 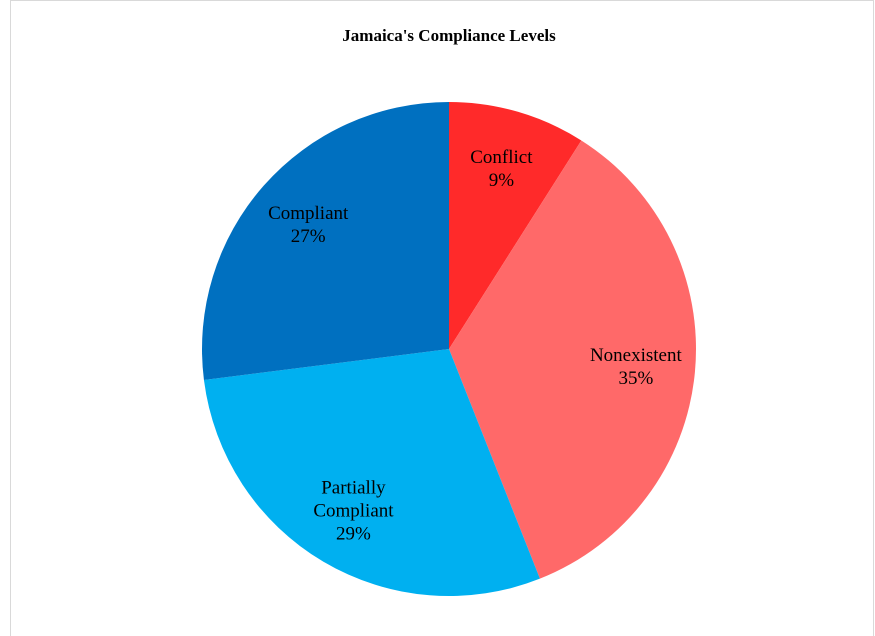 I want to click on chart-title: Jamaica's Compliance Levels, so click(x=449, y=35).